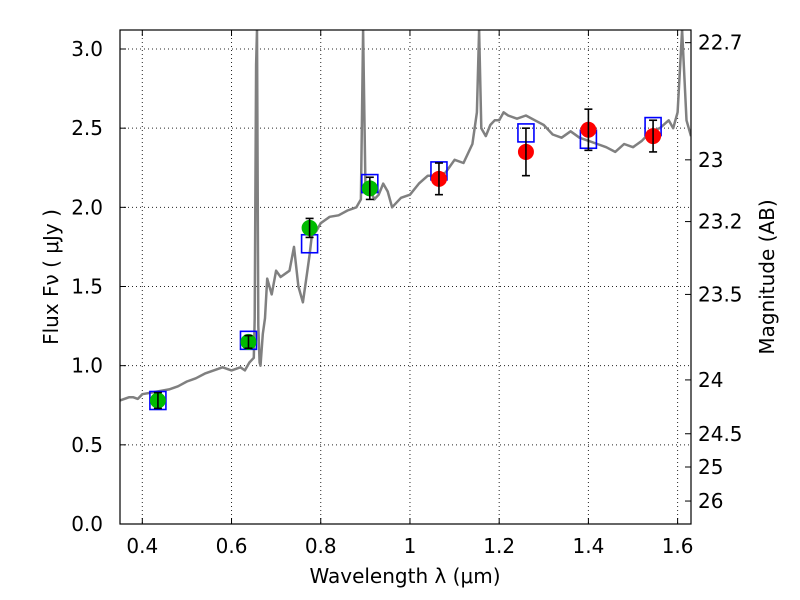  I want to click on y-tick-label: 1.0, so click(87, 366).